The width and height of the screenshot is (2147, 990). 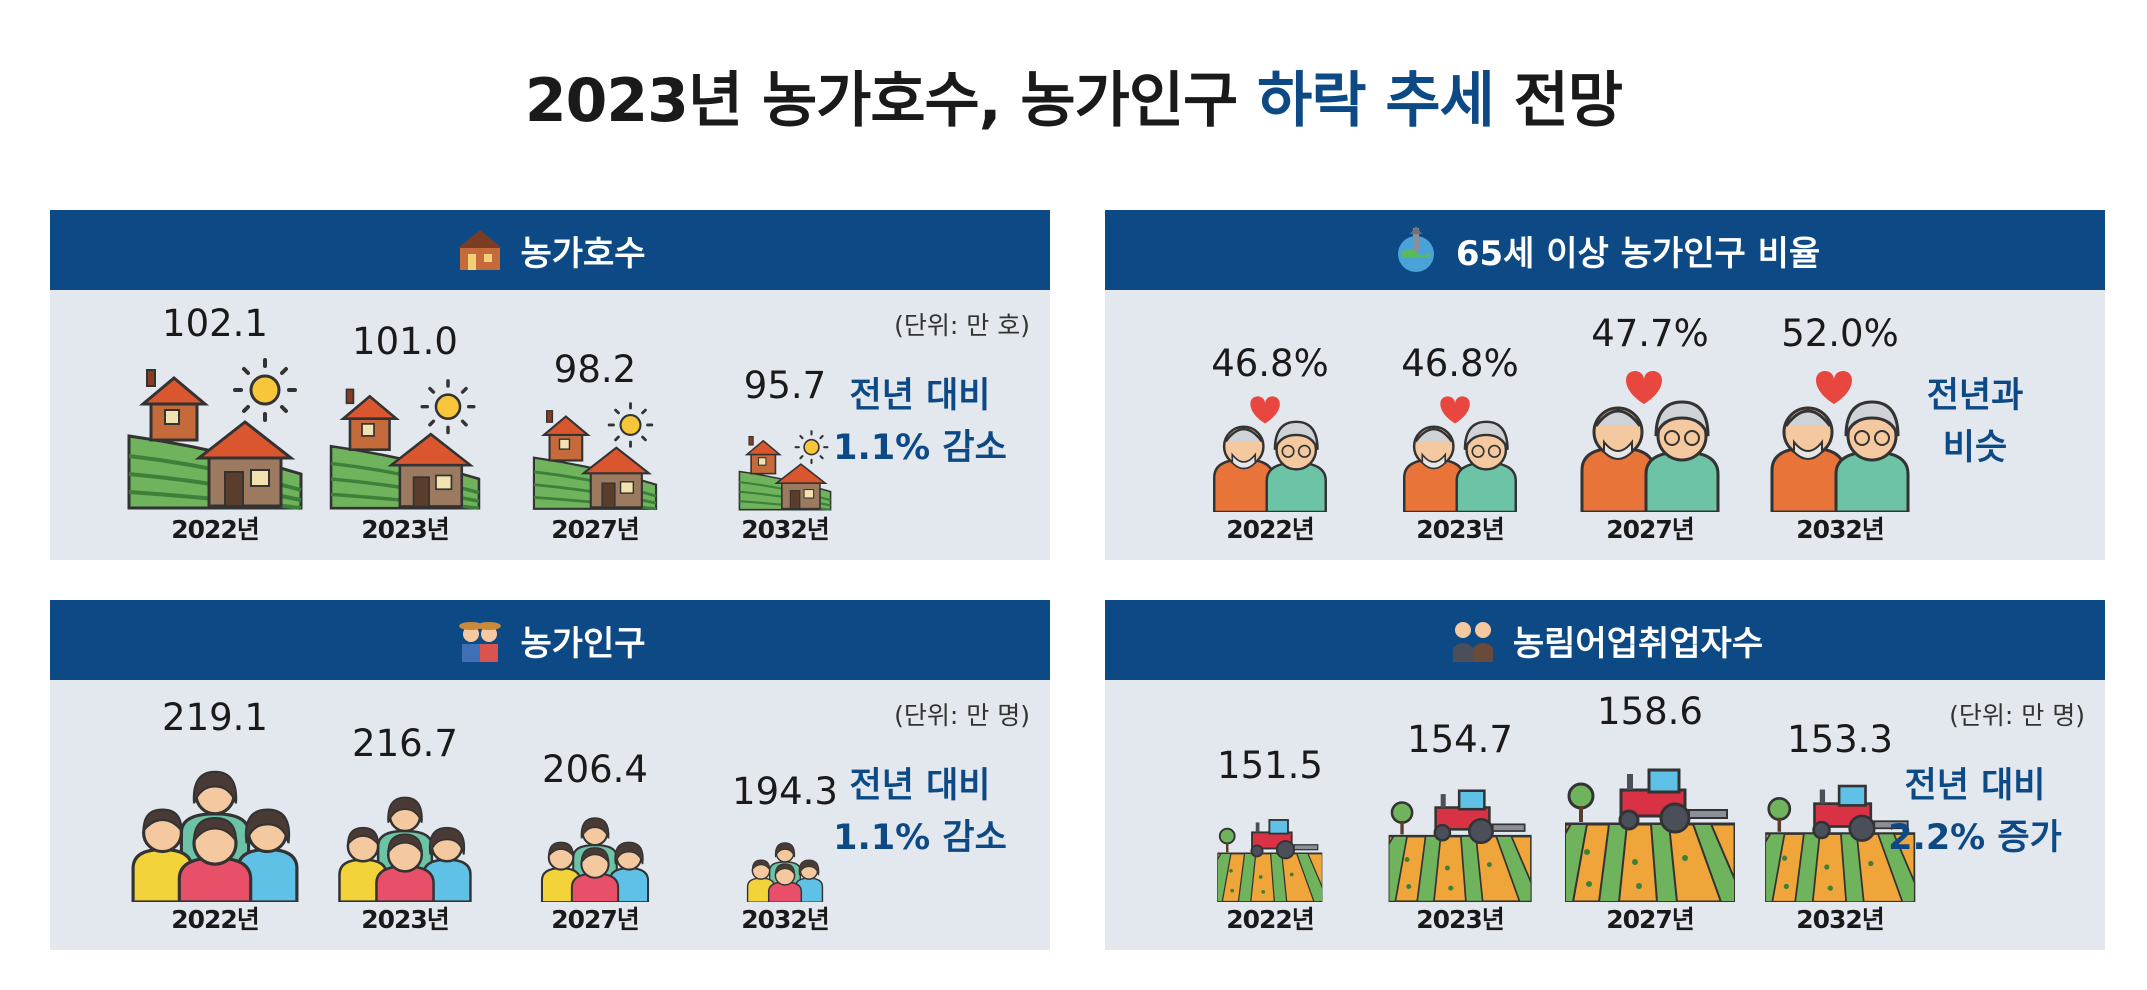 I want to click on page-title: 2023년 농가호수, 농가인구 하락 추세 전망, so click(x=1073, y=95).